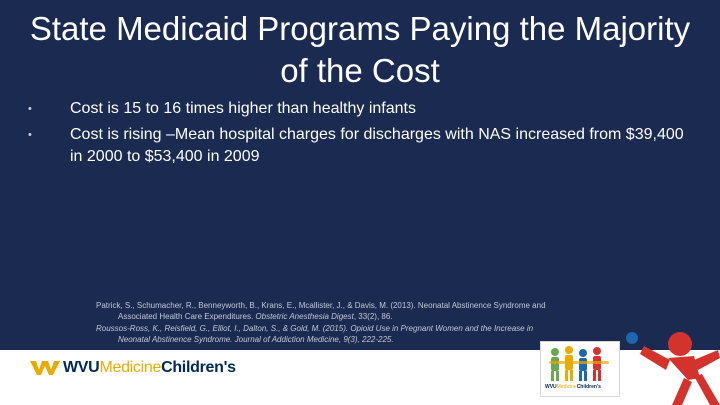 The width and height of the screenshot is (720, 405). What do you see at coordinates (373, 316) in the screenshot?
I see `reference-tail: , 33(2), 86.` at bounding box center [373, 316].